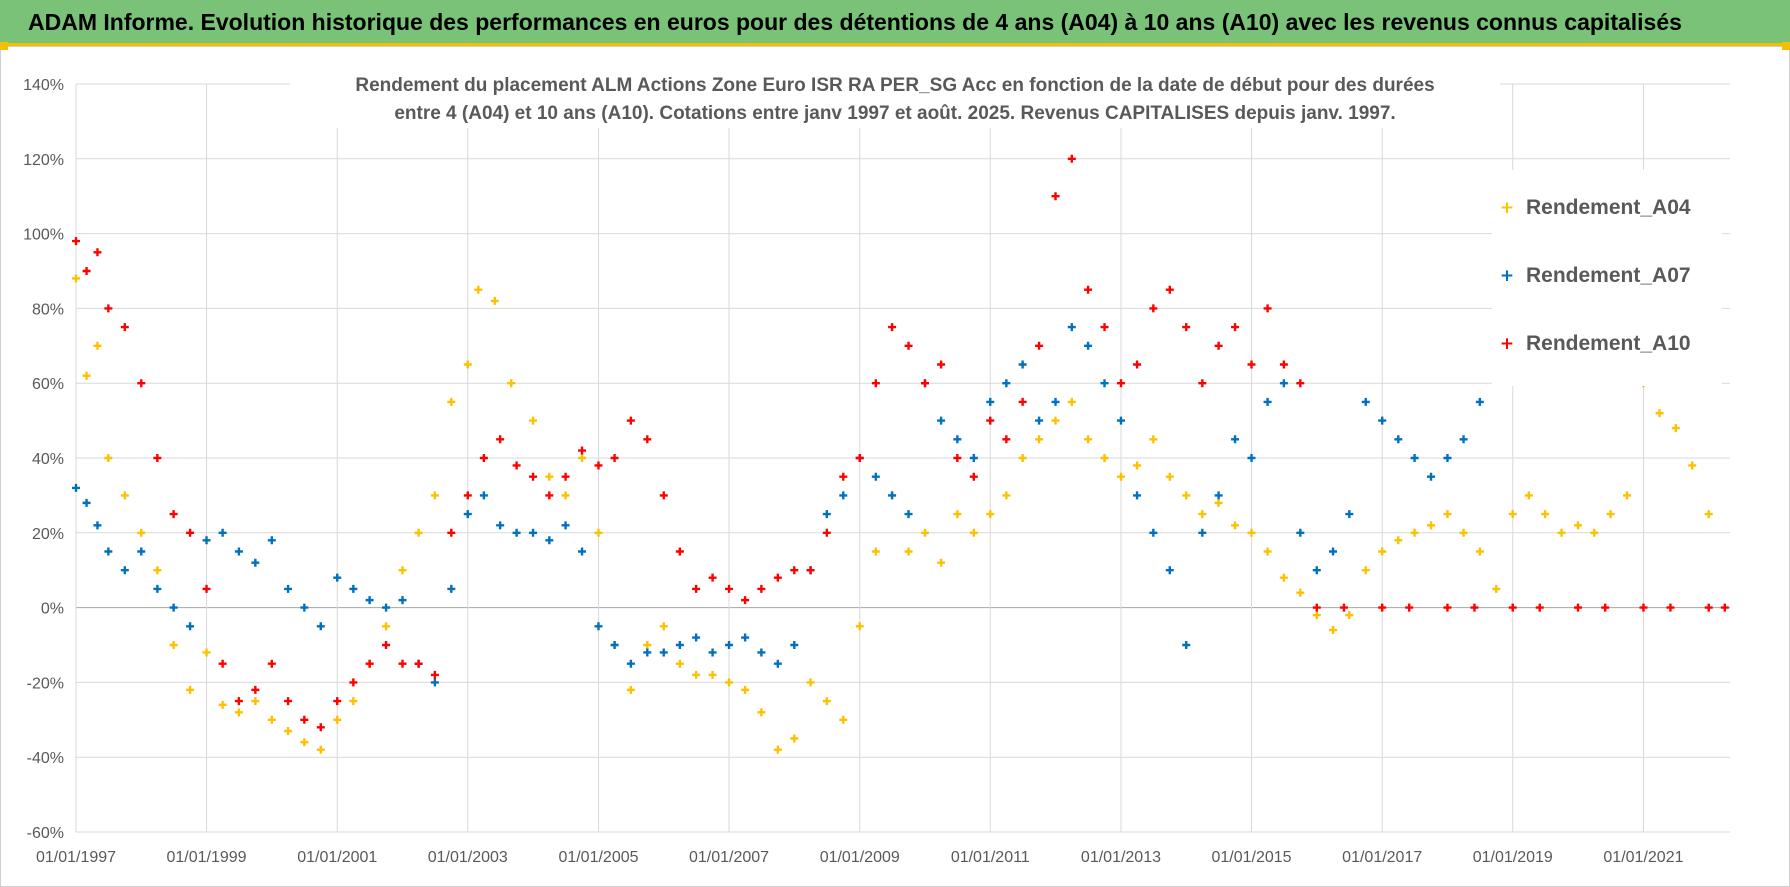 Image resolution: width=1790 pixels, height=887 pixels. I want to click on x-tick-label: 01/01/2001, so click(337, 857).